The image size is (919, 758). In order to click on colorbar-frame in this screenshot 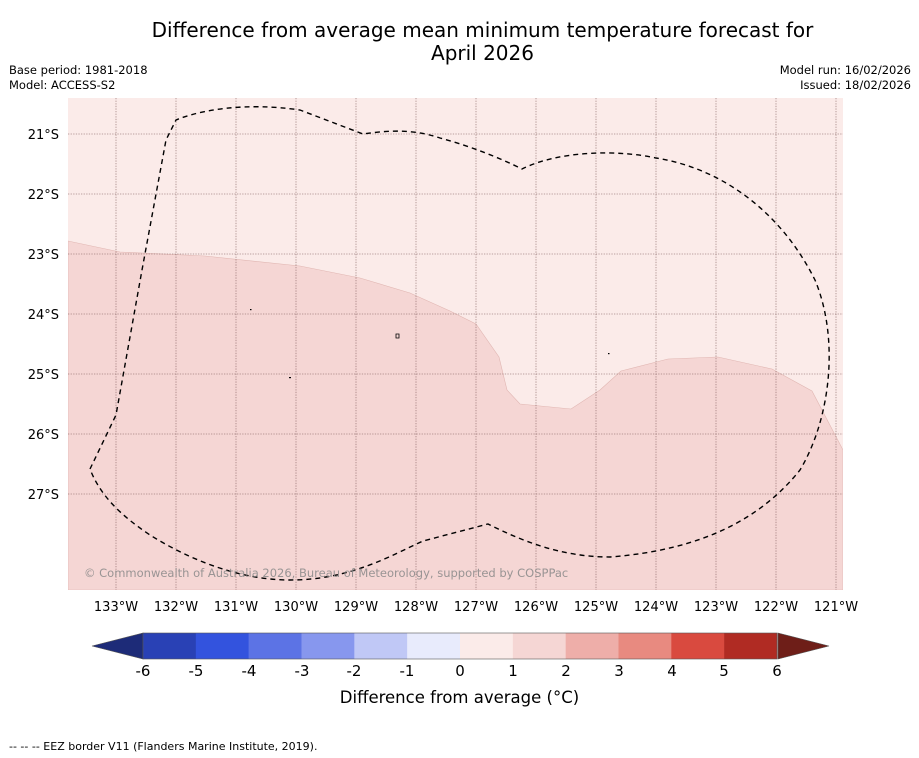, I will do `click(460, 646)`.